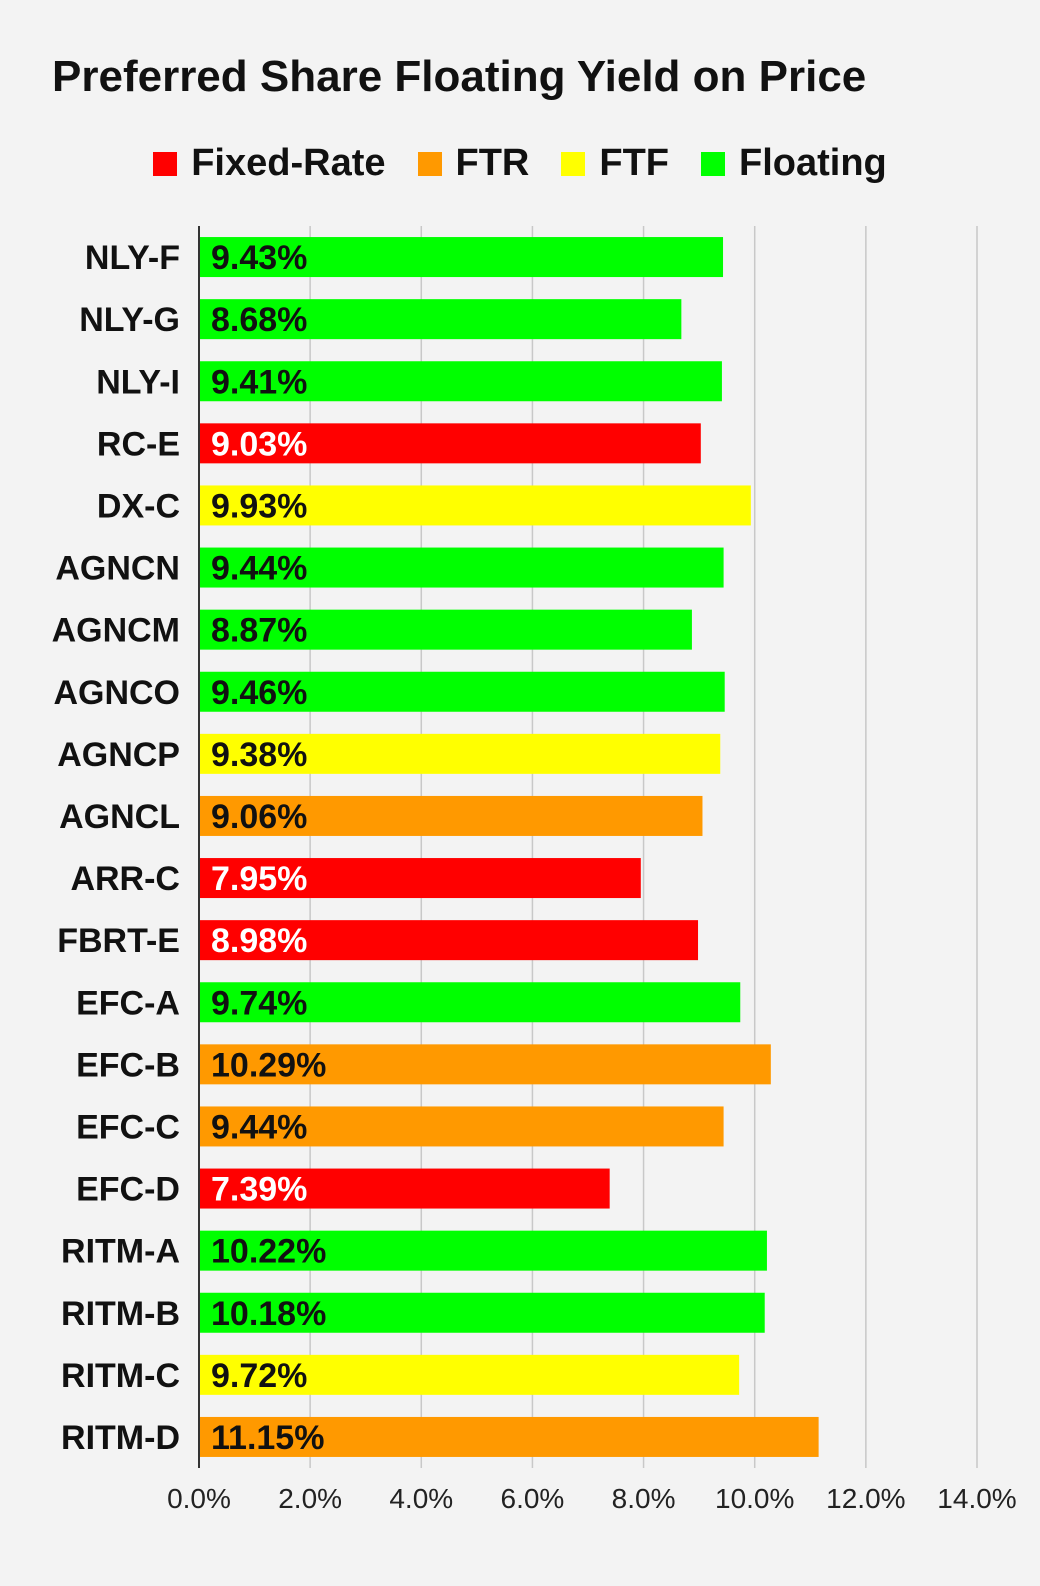 The height and width of the screenshot is (1586, 1040). I want to click on x-tick-label: 6.0%, so click(533, 1498).